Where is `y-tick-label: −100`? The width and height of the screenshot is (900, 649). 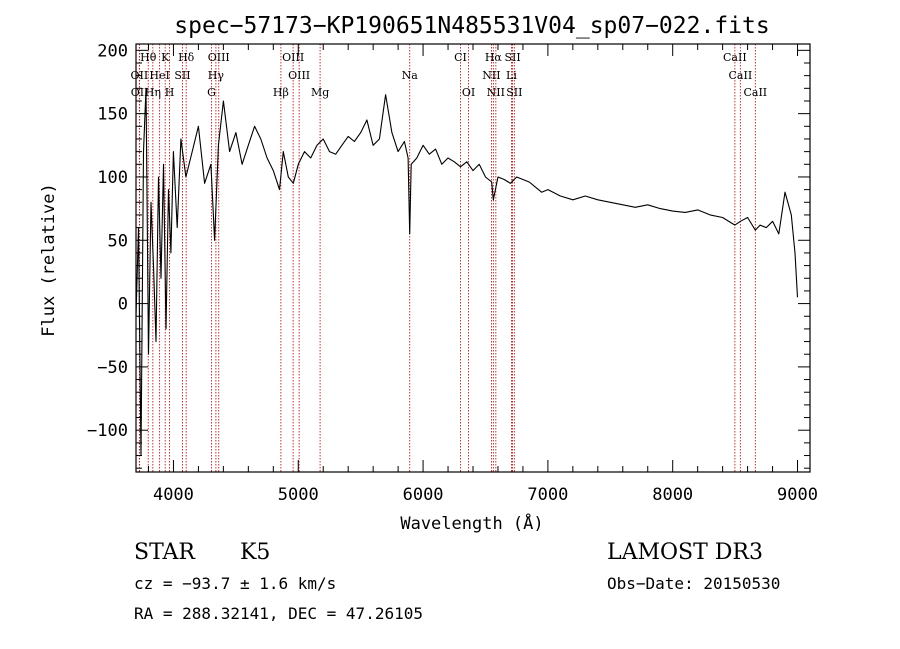
y-tick-label: −100 is located at coordinates (107, 431).